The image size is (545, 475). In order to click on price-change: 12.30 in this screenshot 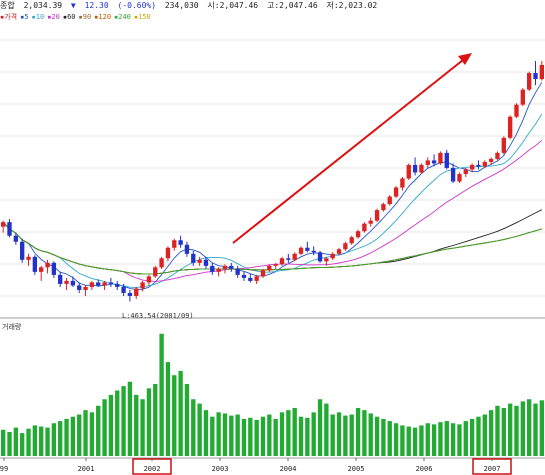, I will do `click(96, 5)`.